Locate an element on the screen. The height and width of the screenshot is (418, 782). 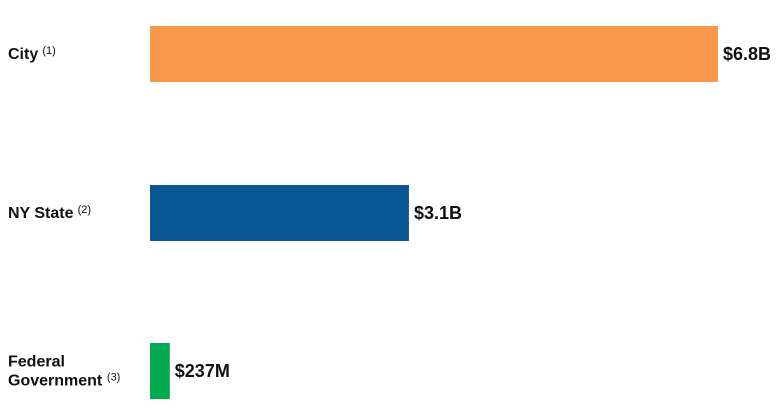
category-label-line: City is located at coordinates (23, 54).